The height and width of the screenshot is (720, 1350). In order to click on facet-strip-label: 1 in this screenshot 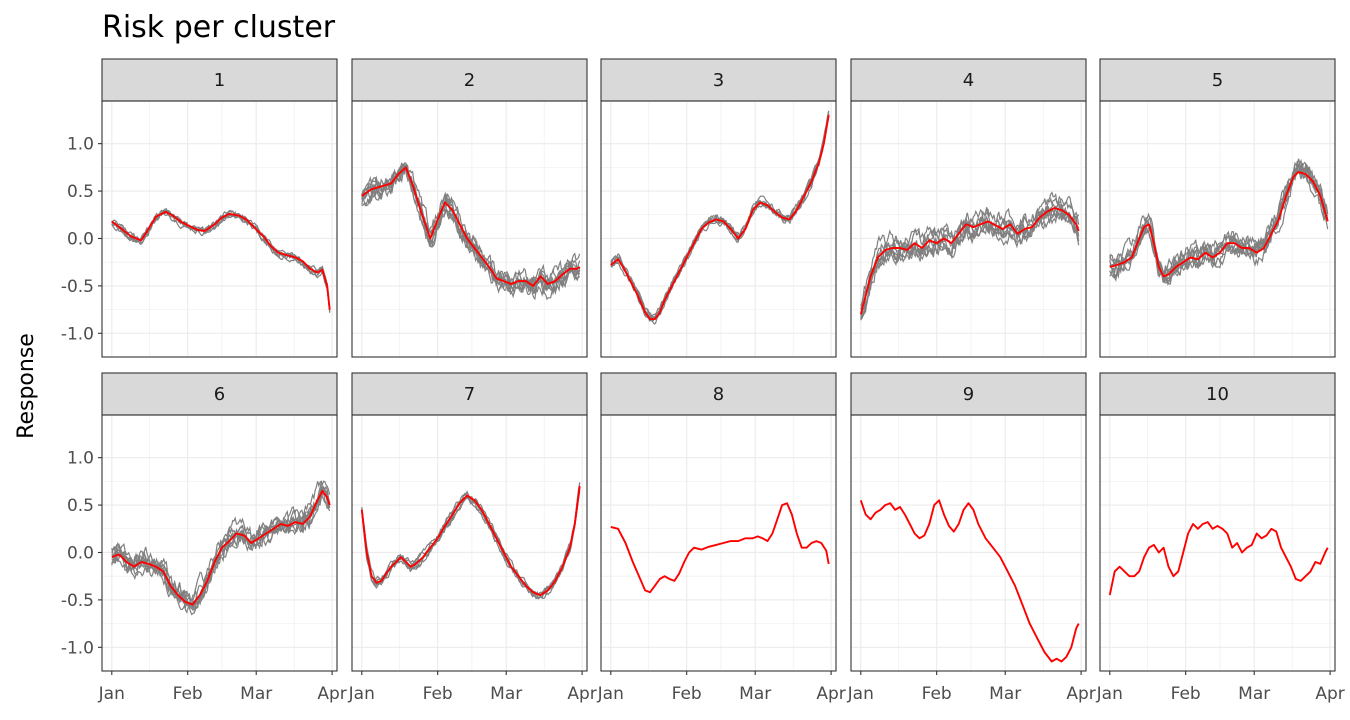, I will do `click(219, 80)`.